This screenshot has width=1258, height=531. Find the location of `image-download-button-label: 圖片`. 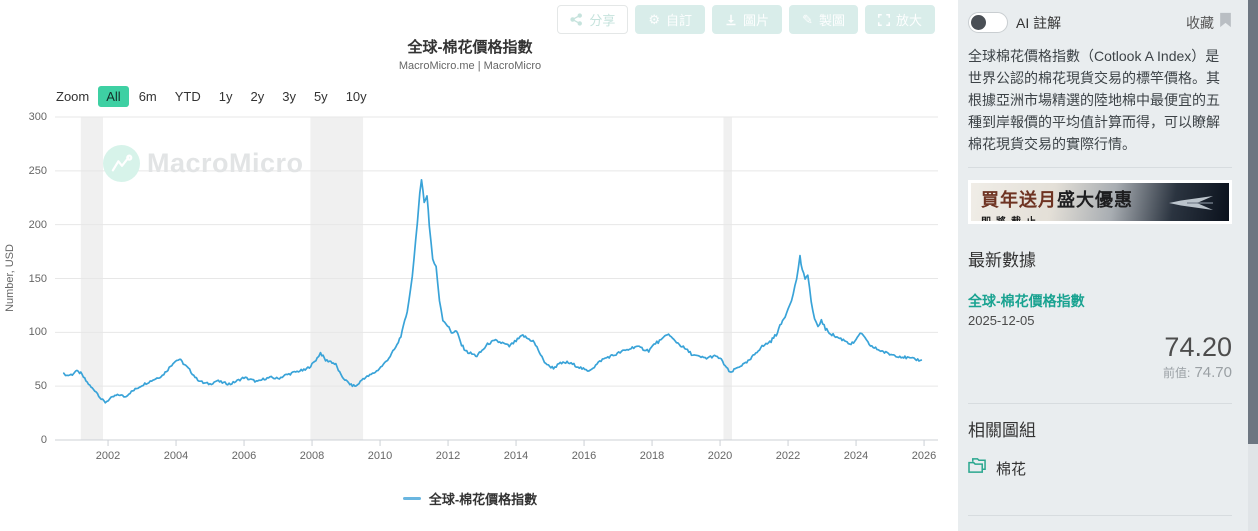

image-download-button-label: 圖片 is located at coordinates (756, 20).